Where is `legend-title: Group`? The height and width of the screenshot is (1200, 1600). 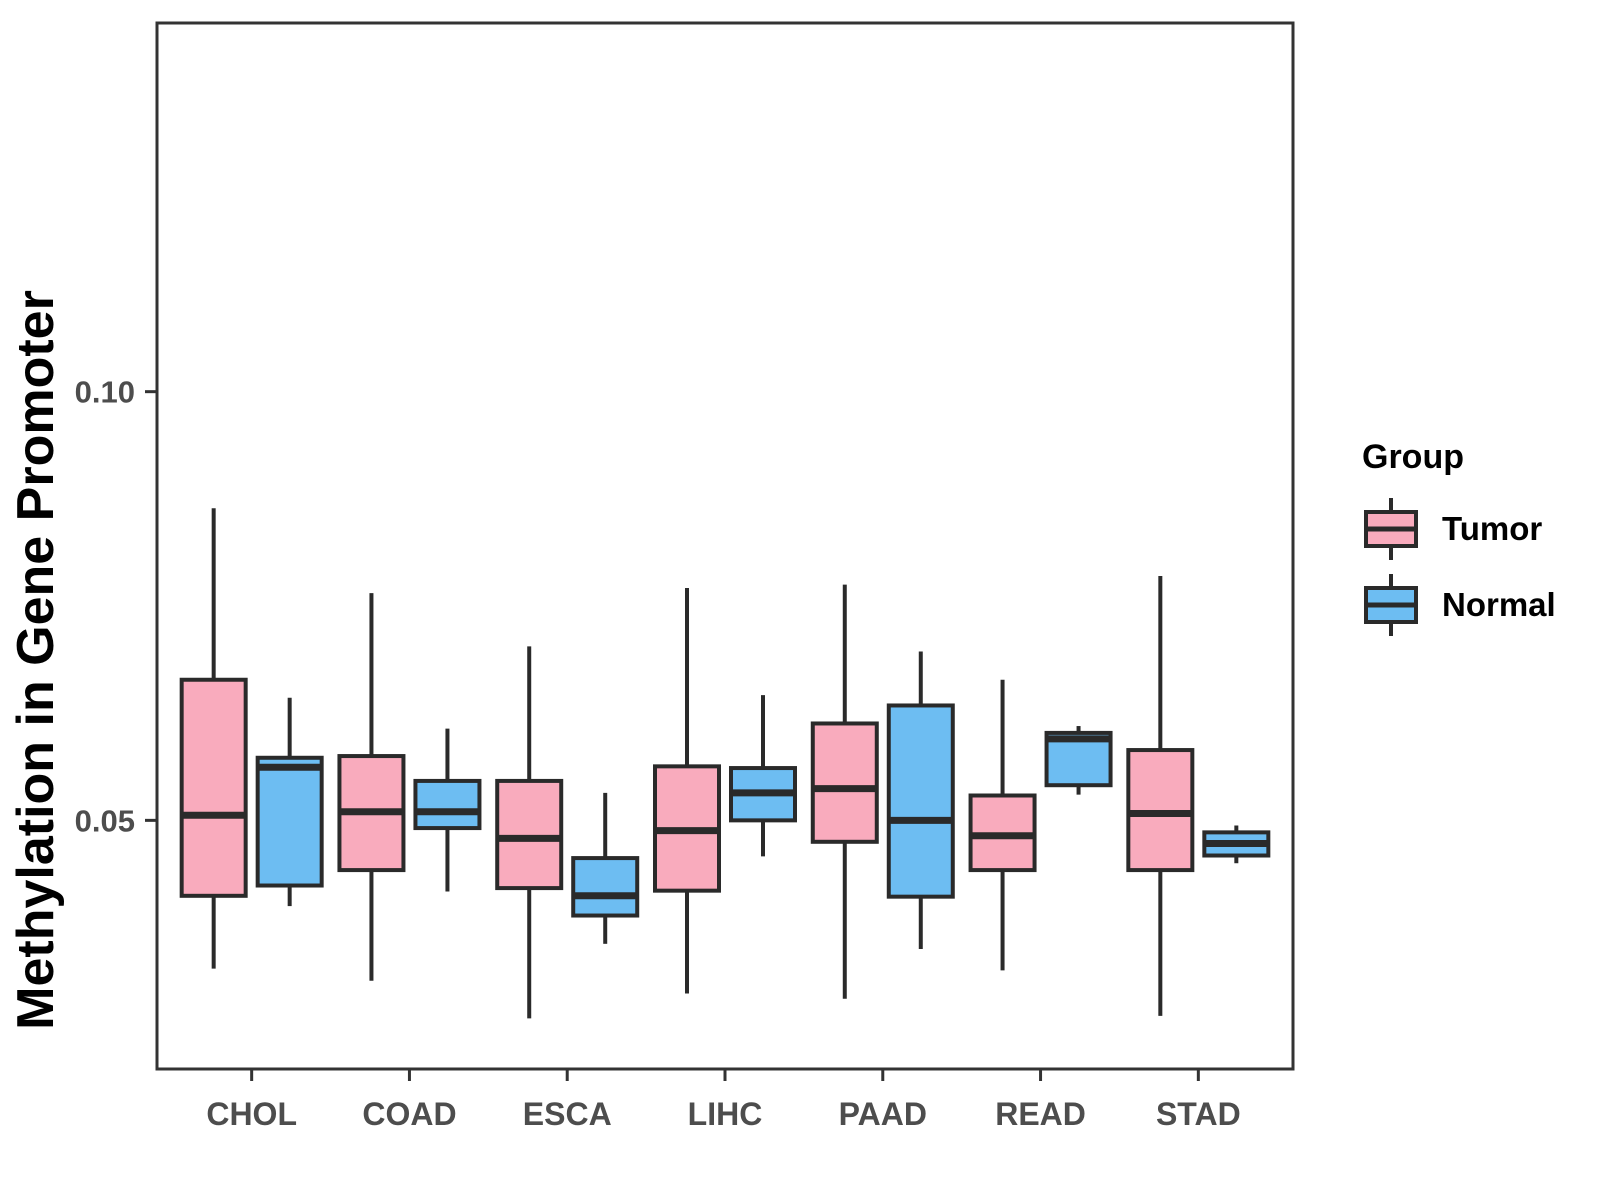
legend-title: Group is located at coordinates (1413, 457).